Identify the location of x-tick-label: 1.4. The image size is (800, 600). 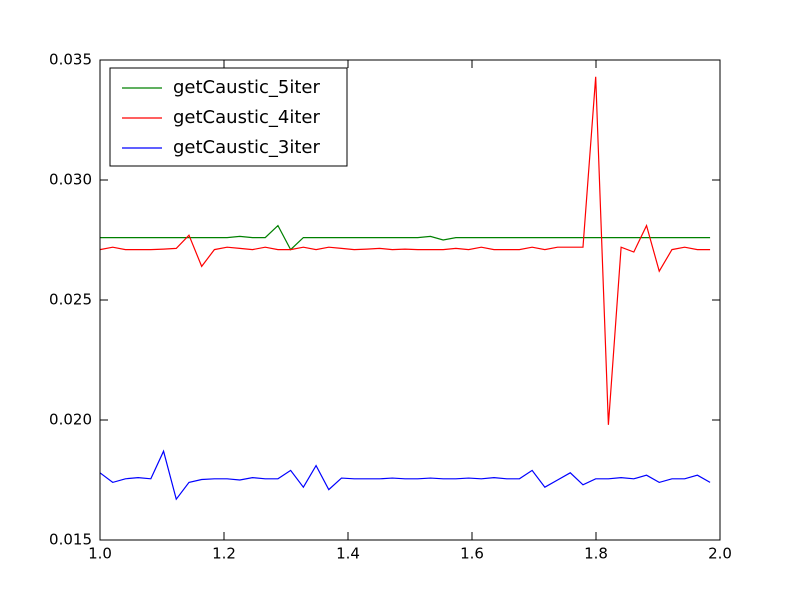
(348, 554).